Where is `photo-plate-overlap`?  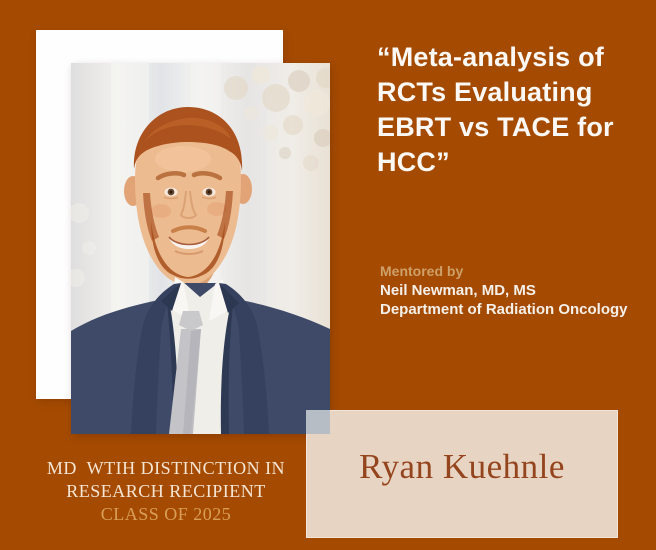 photo-plate-overlap is located at coordinates (318, 422).